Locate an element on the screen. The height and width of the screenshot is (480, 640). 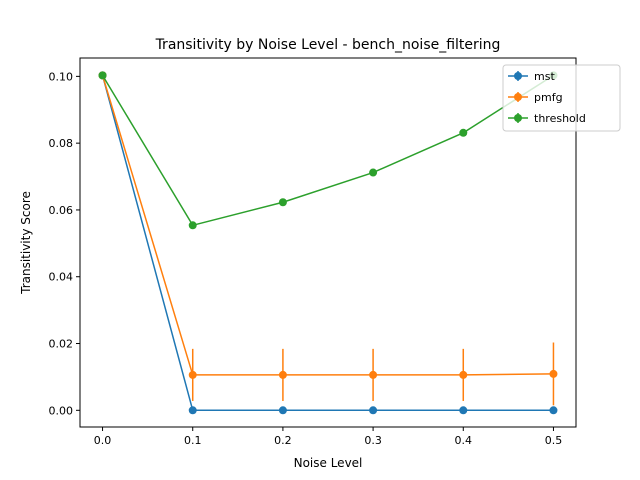
legend-marker-pmfg is located at coordinates (518, 97).